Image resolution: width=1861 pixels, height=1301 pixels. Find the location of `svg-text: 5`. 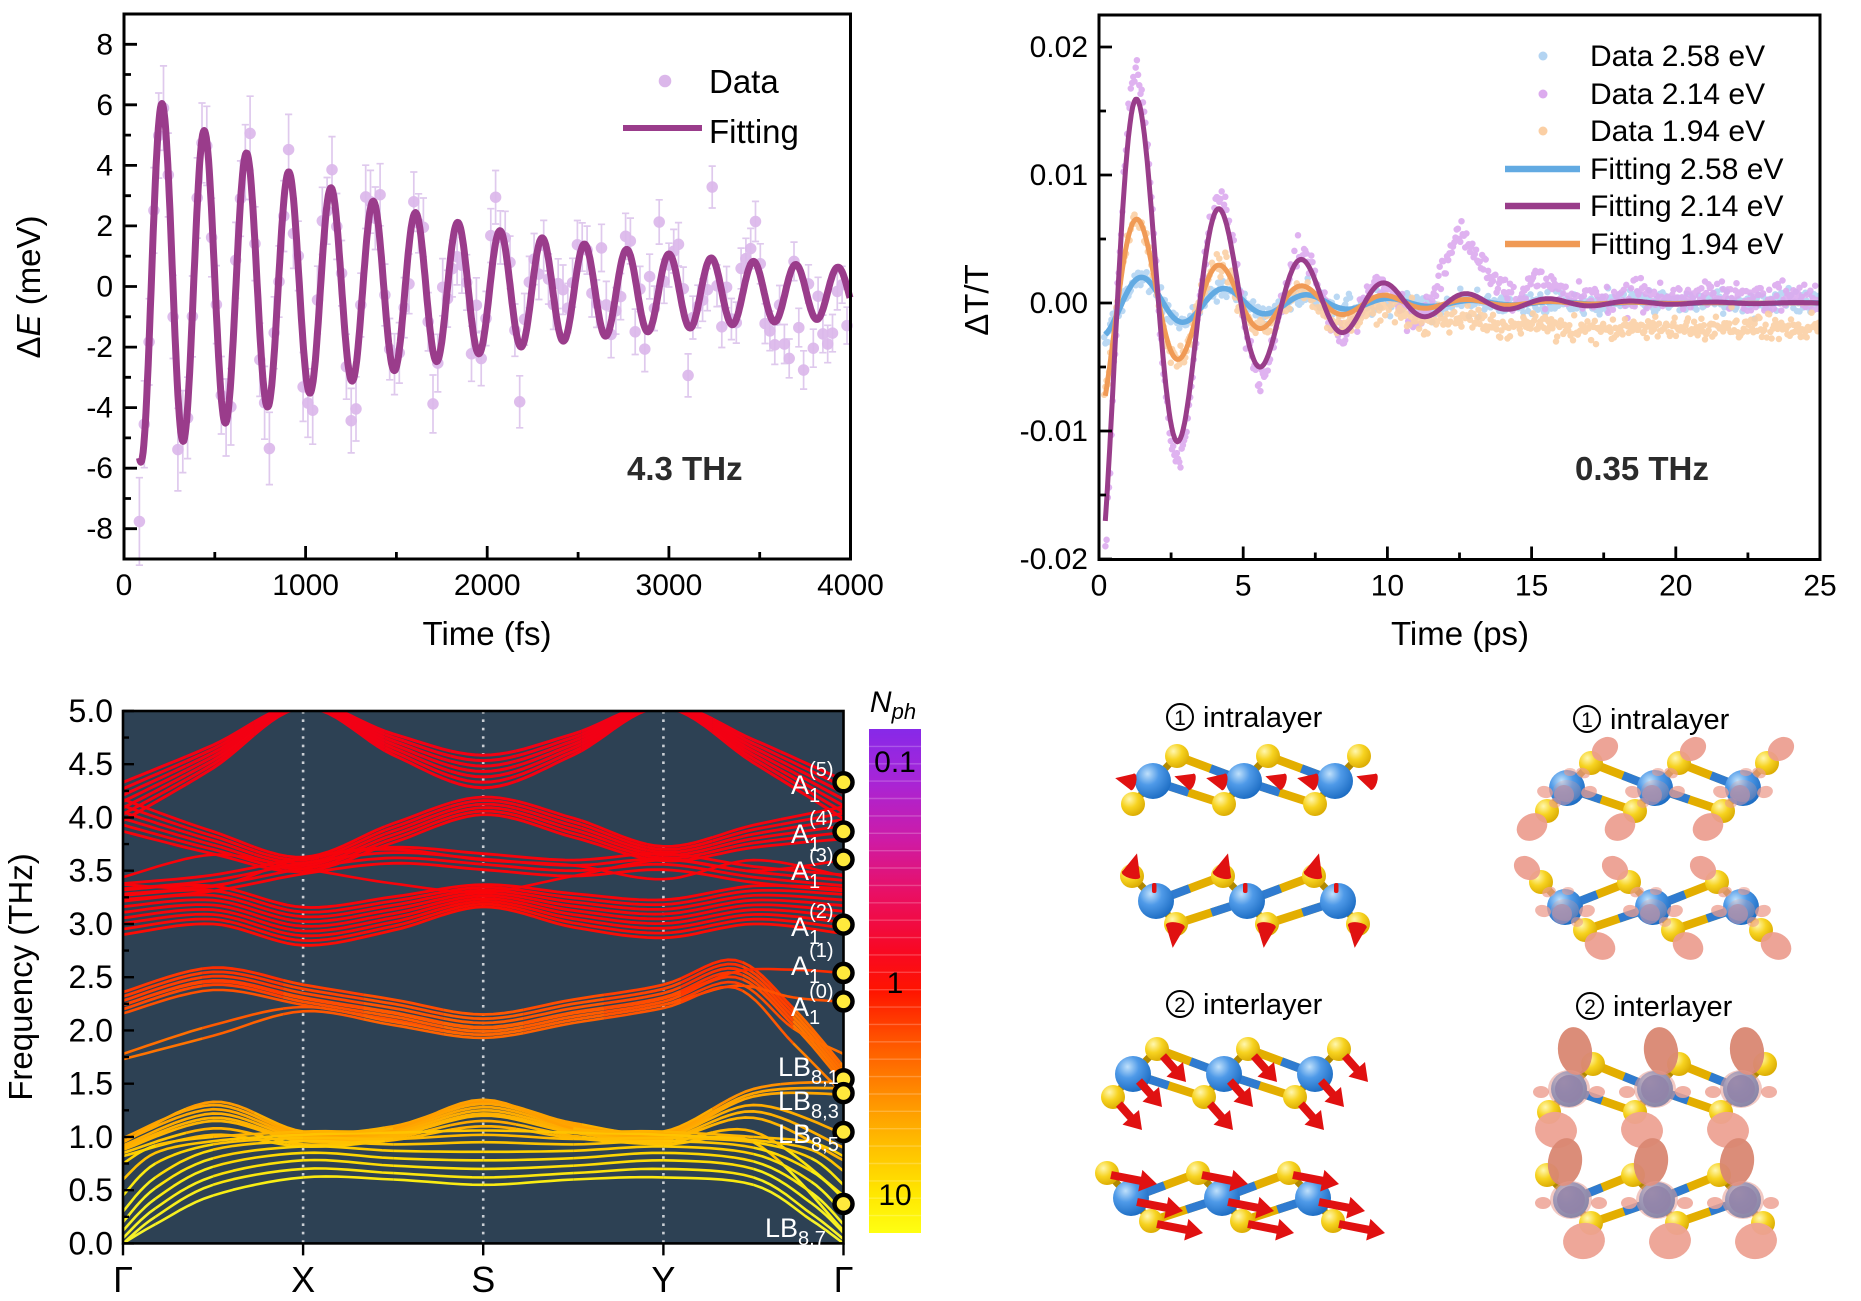

svg-text: 5 is located at coordinates (1243, 586).